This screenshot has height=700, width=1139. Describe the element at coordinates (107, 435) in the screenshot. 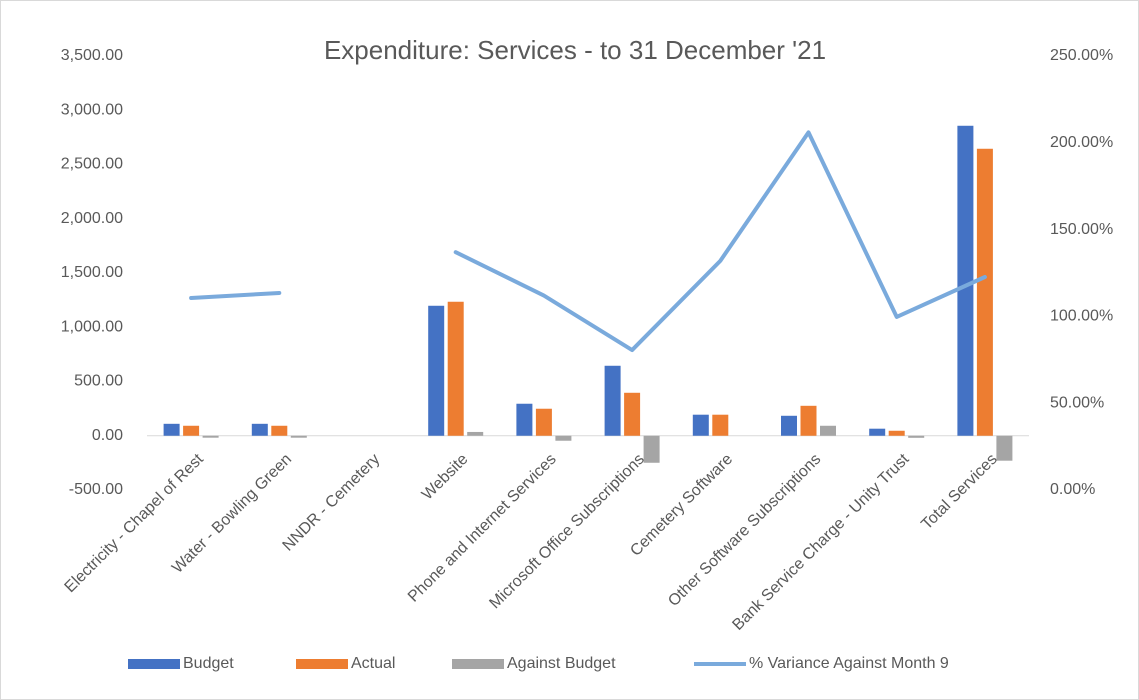

I see `y-tick-label: 0.00` at that location.